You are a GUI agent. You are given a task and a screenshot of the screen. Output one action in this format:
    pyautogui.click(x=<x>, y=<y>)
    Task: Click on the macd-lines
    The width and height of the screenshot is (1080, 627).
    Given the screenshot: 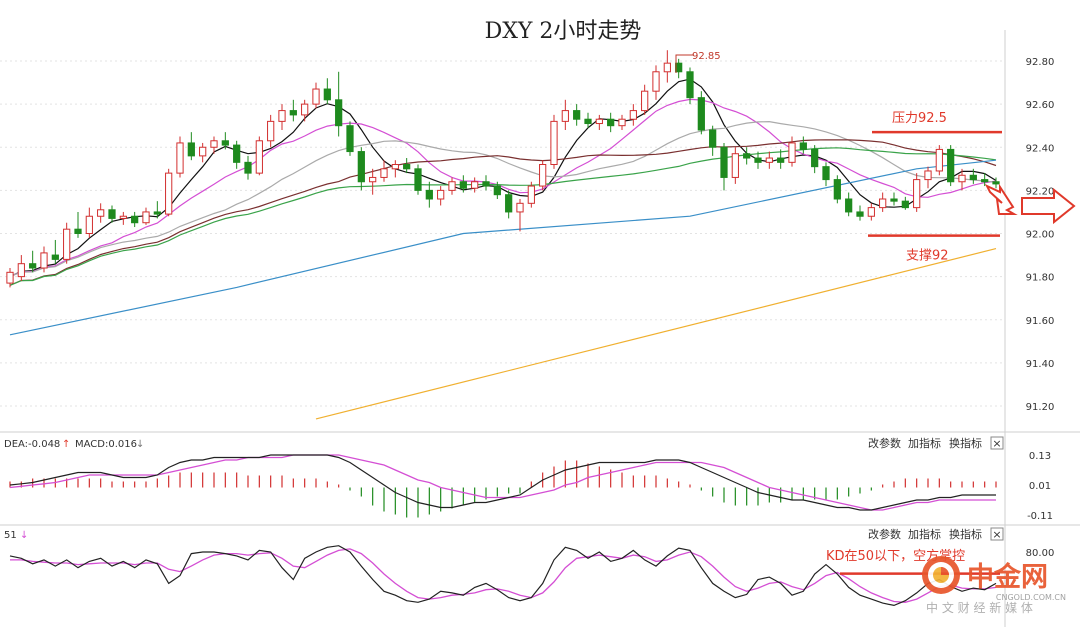 What is the action you would take?
    pyautogui.click(x=502, y=482)
    